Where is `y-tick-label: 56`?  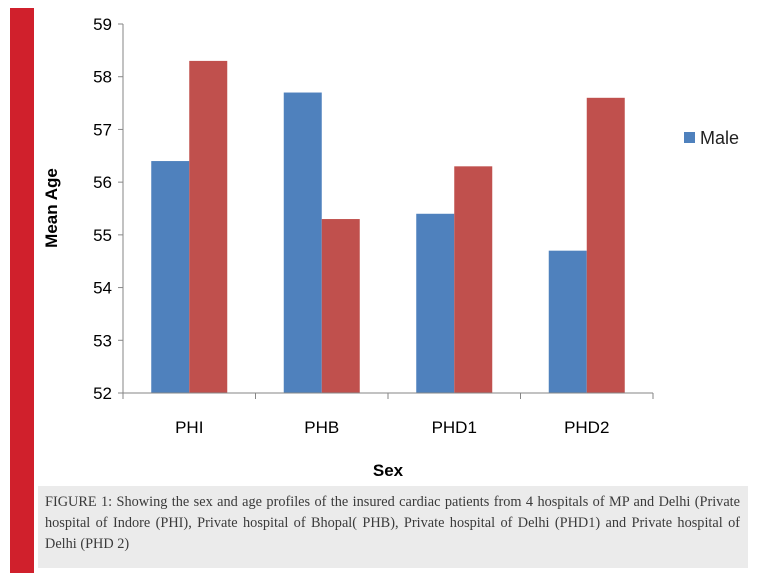
y-tick-label: 56 is located at coordinates (102, 182).